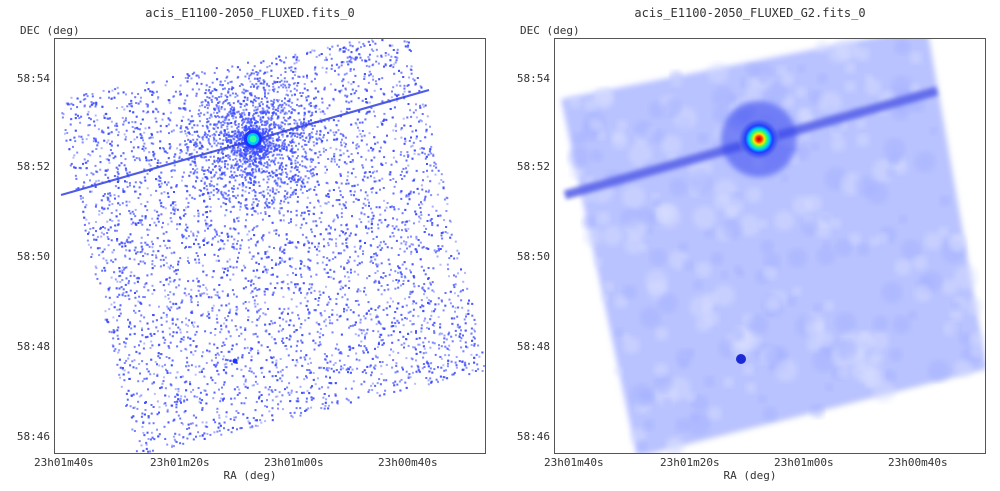  I want to click on panel-title: acis_E1100-2050_FLUXED.fits_0, so click(250, 13).